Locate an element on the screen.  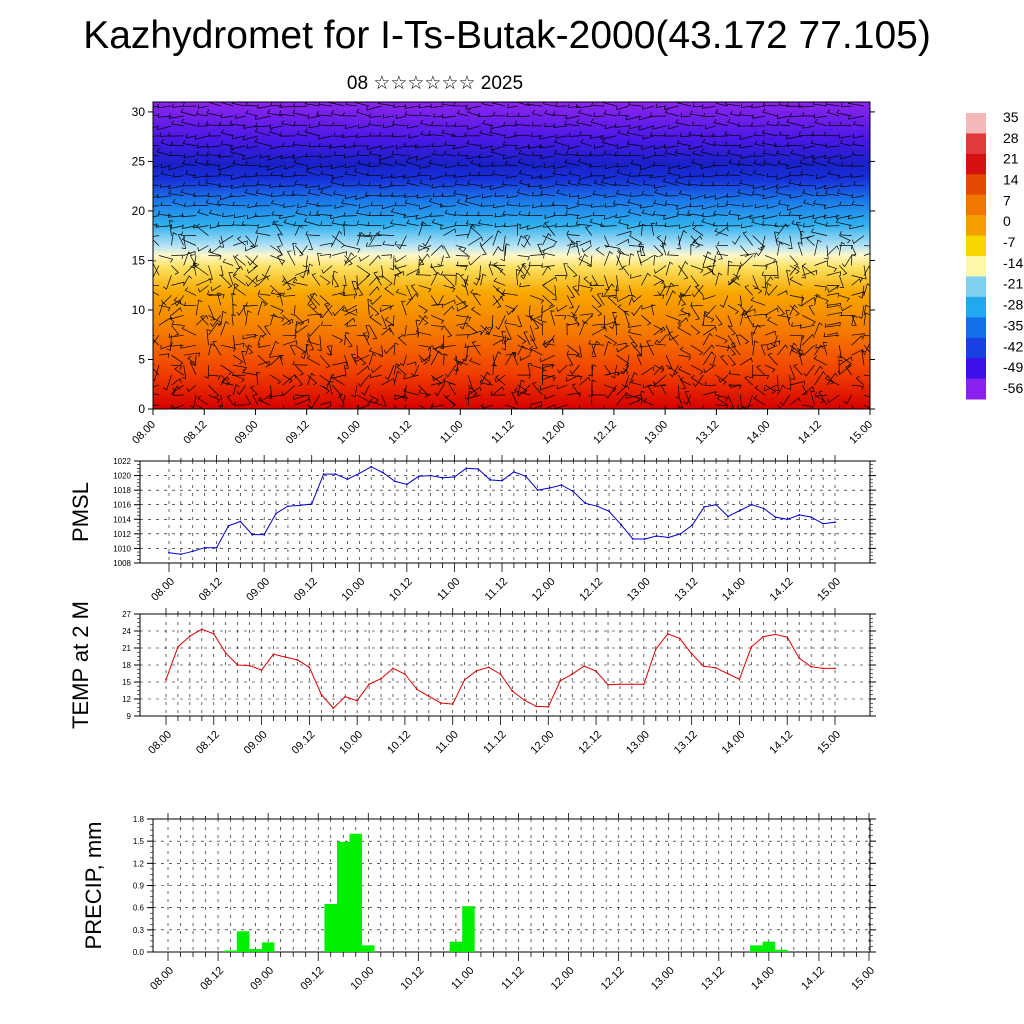
temp-ylabel: TEMP at 2 M is located at coordinates (80, 665).